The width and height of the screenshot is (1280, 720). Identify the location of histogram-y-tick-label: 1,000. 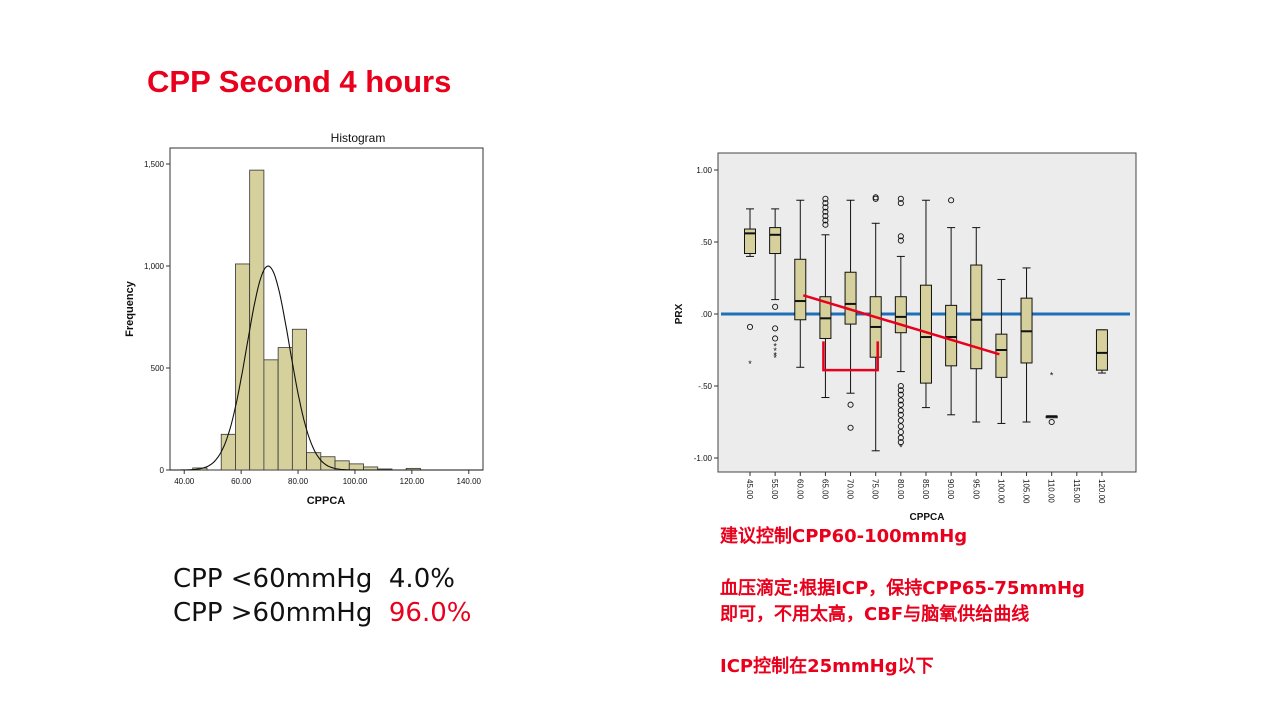
(154, 266).